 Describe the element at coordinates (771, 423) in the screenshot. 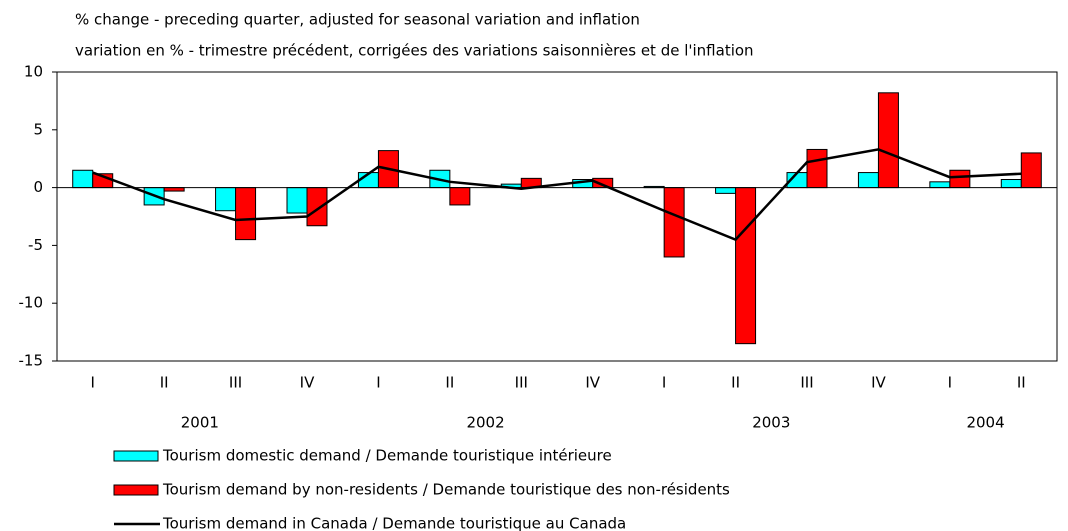

I see `year-label: 2003` at that location.